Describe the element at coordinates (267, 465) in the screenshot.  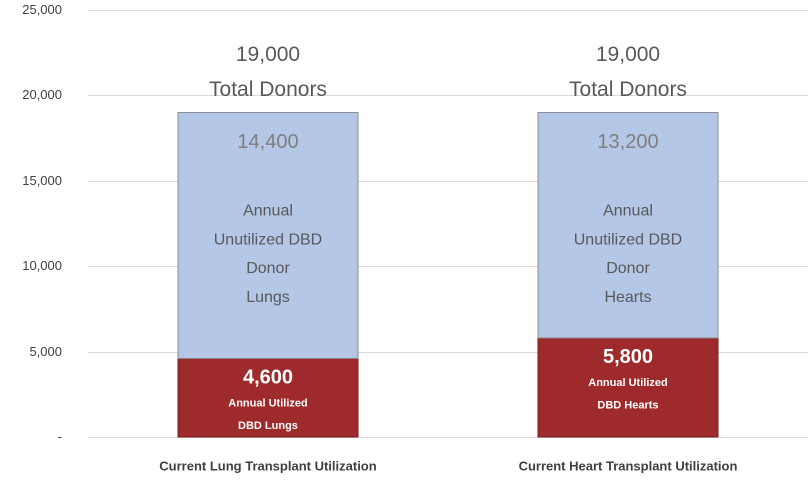
I see `x-category-label: Current Lung Transplant Utilization` at that location.